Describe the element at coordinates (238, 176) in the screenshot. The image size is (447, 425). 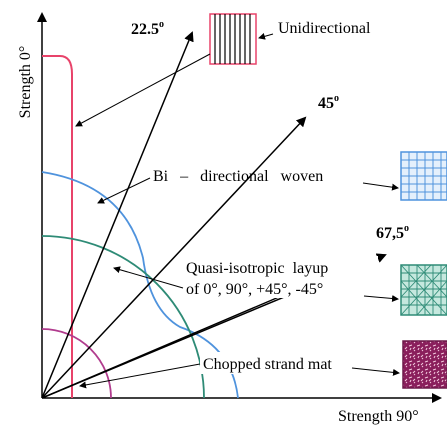
I see `bidirectional-label: Bi – directional woven` at that location.